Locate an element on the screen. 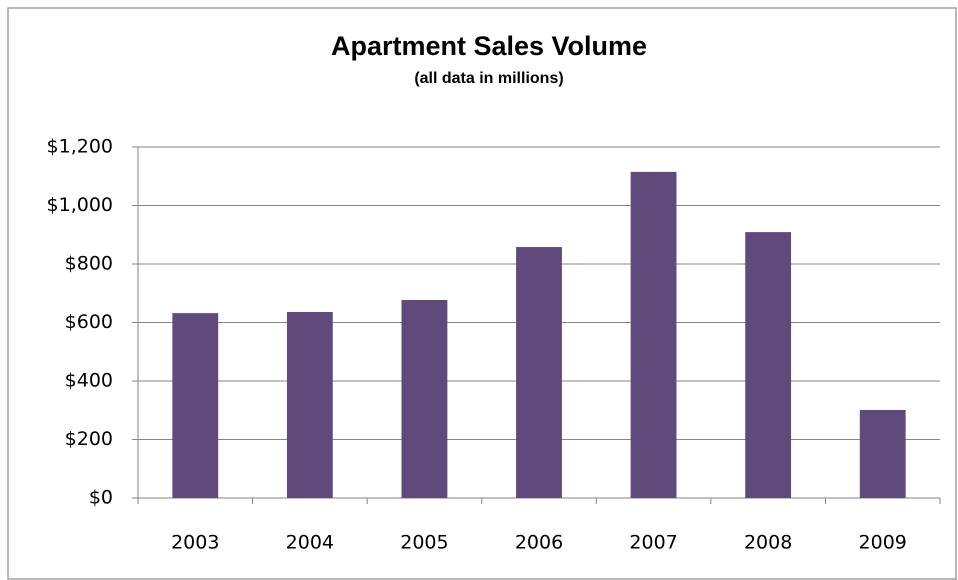  x-tick-label: 2005 is located at coordinates (424, 543).